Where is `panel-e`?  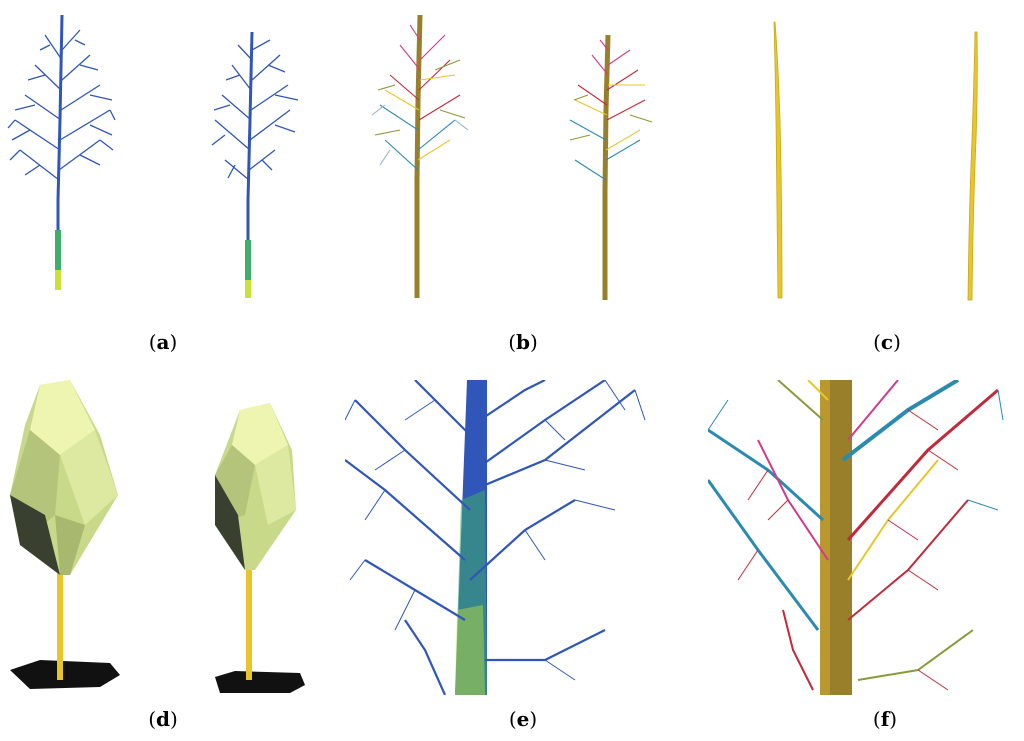
panel-e is located at coordinates (500, 537).